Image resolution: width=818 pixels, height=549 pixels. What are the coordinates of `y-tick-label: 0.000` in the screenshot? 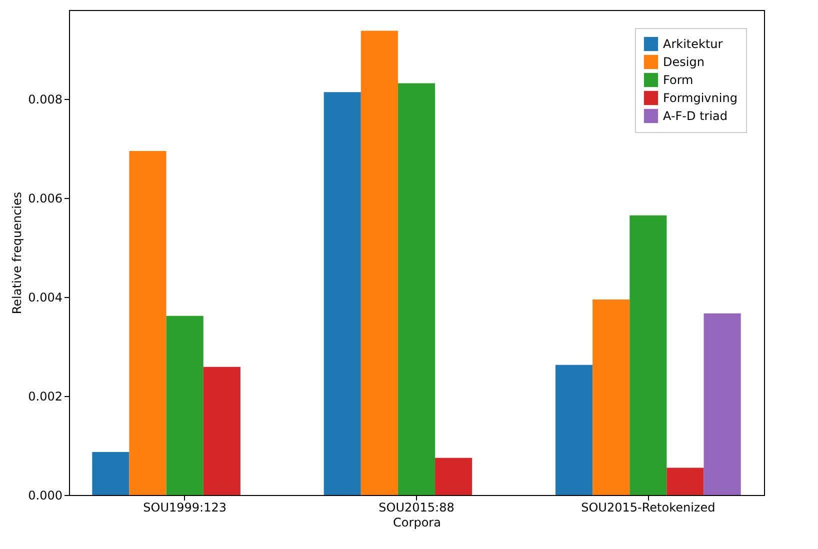 It's located at (45, 495).